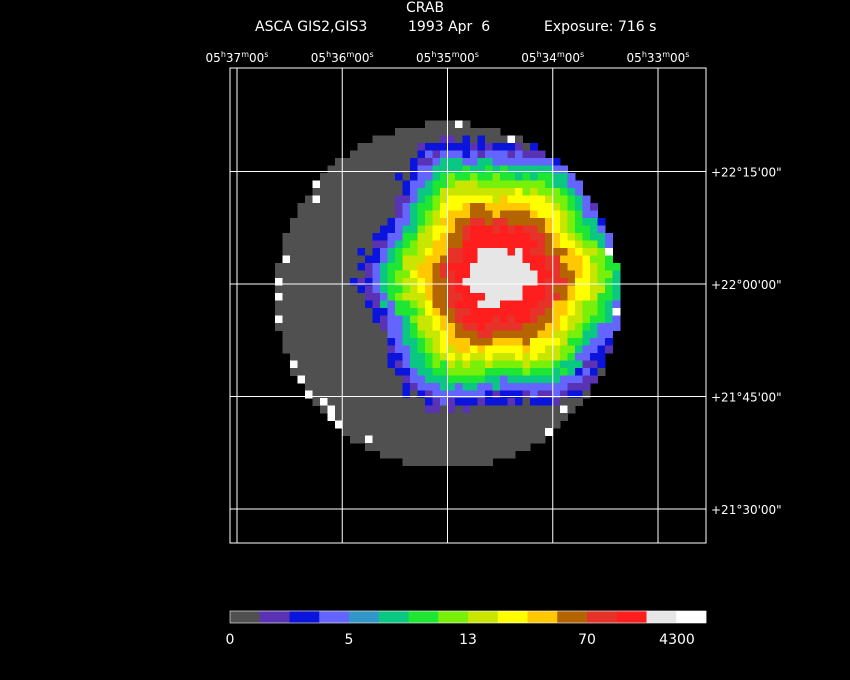 Image resolution: width=850 pixels, height=680 pixels. I want to click on ra-tick-label: 05h34m00s, so click(552, 57).